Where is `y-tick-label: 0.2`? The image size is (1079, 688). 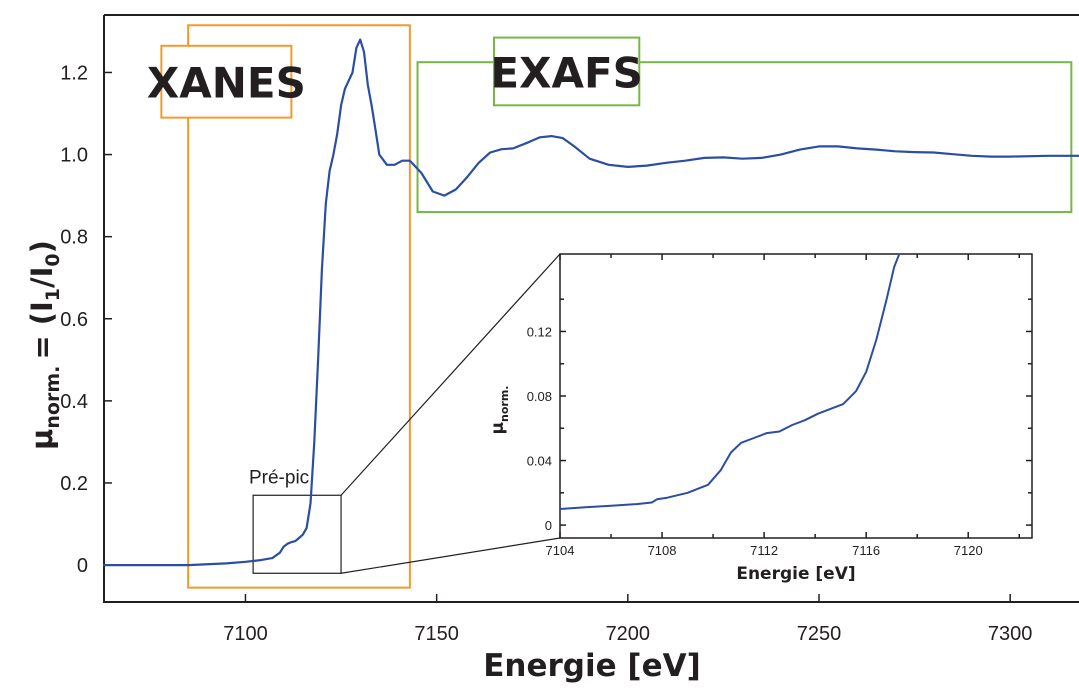
y-tick-label: 0.2 is located at coordinates (74, 484).